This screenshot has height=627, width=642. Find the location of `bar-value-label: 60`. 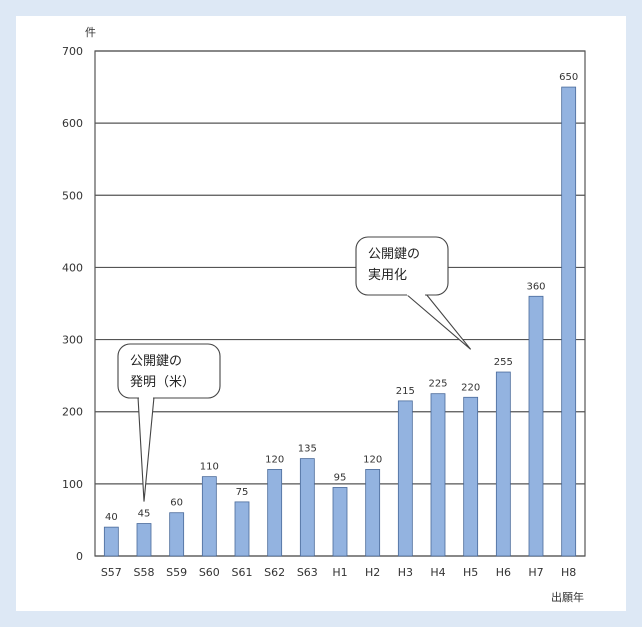

bar-value-label: 60 is located at coordinates (176, 503).